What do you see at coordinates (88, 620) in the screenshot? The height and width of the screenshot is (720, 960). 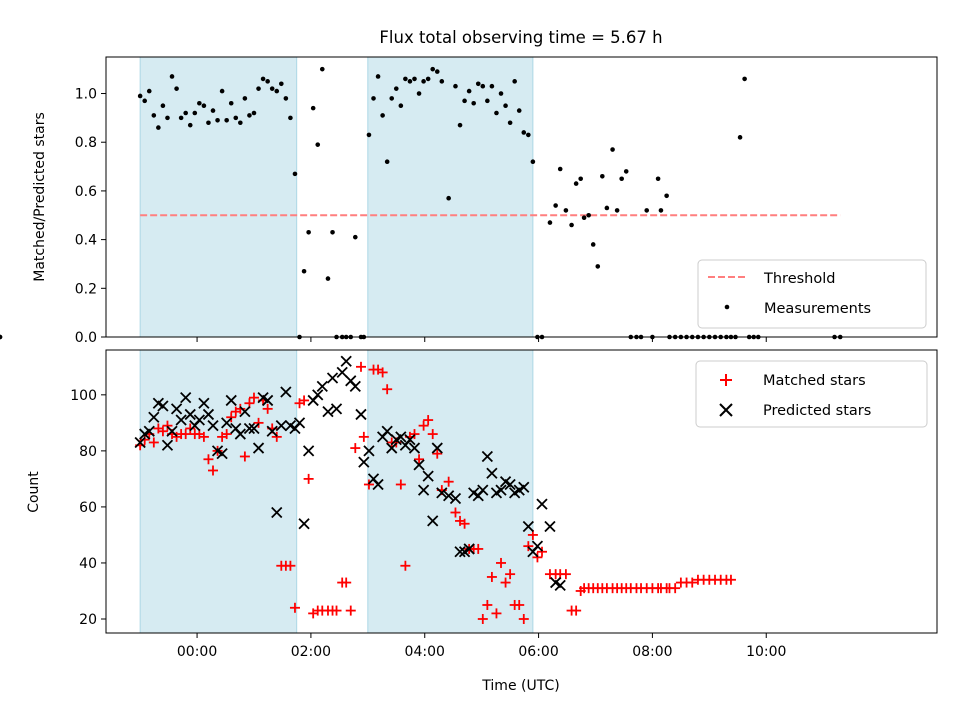 I see `y-tick-label: 20` at bounding box center [88, 620].